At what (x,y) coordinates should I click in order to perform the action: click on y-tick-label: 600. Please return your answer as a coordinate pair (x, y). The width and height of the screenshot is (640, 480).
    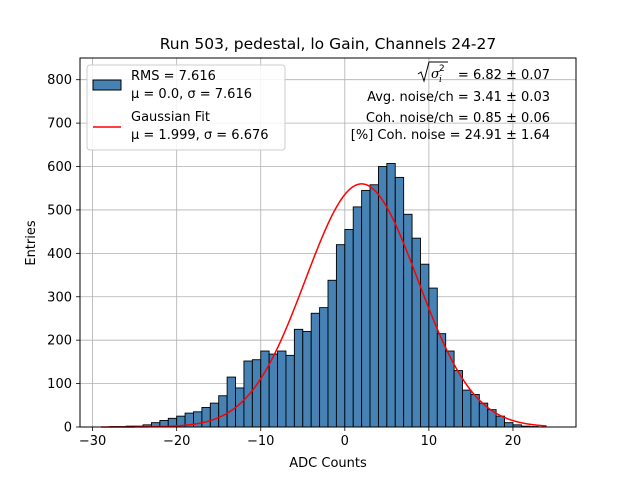
    Looking at the image, I should click on (59, 167).